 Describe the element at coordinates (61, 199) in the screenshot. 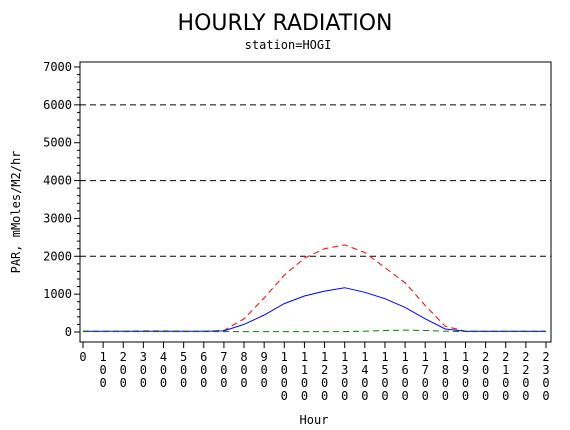

I see `y-axis: 0 1000 2000 3000 4000 5000 6000 7000` at that location.